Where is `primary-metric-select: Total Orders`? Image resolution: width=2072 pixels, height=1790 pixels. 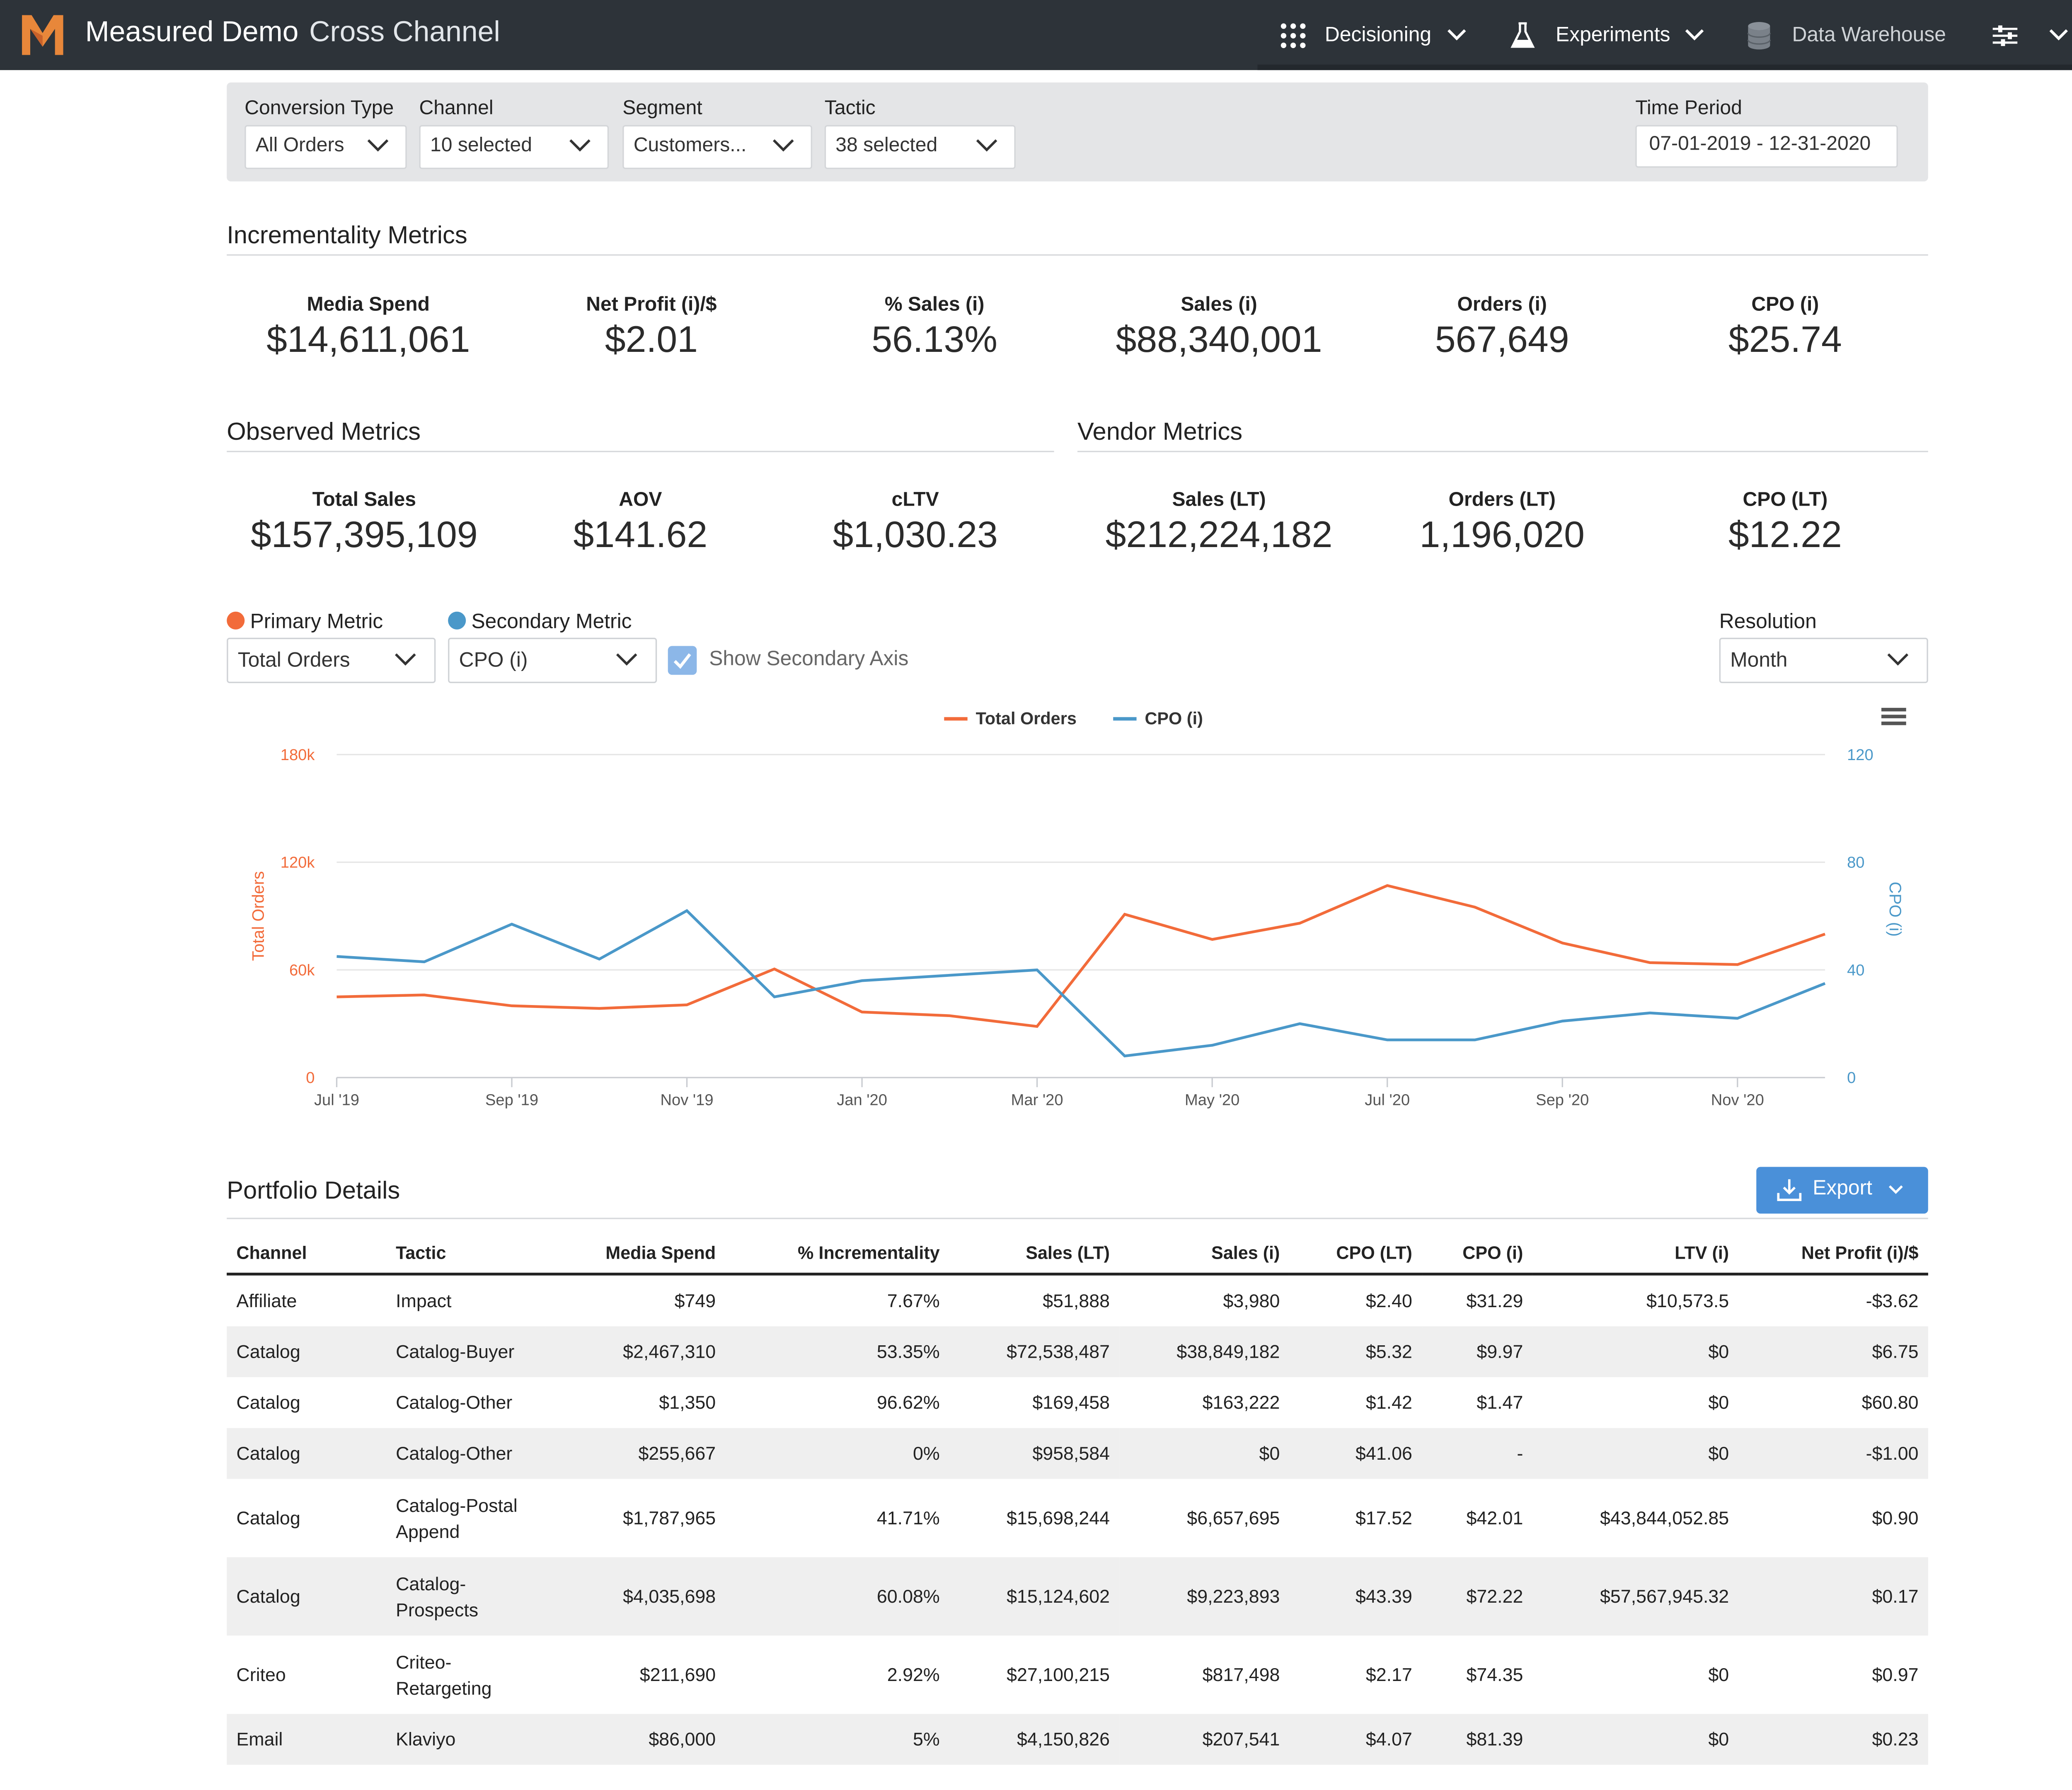 primary-metric-select: Total Orders is located at coordinates (331, 660).